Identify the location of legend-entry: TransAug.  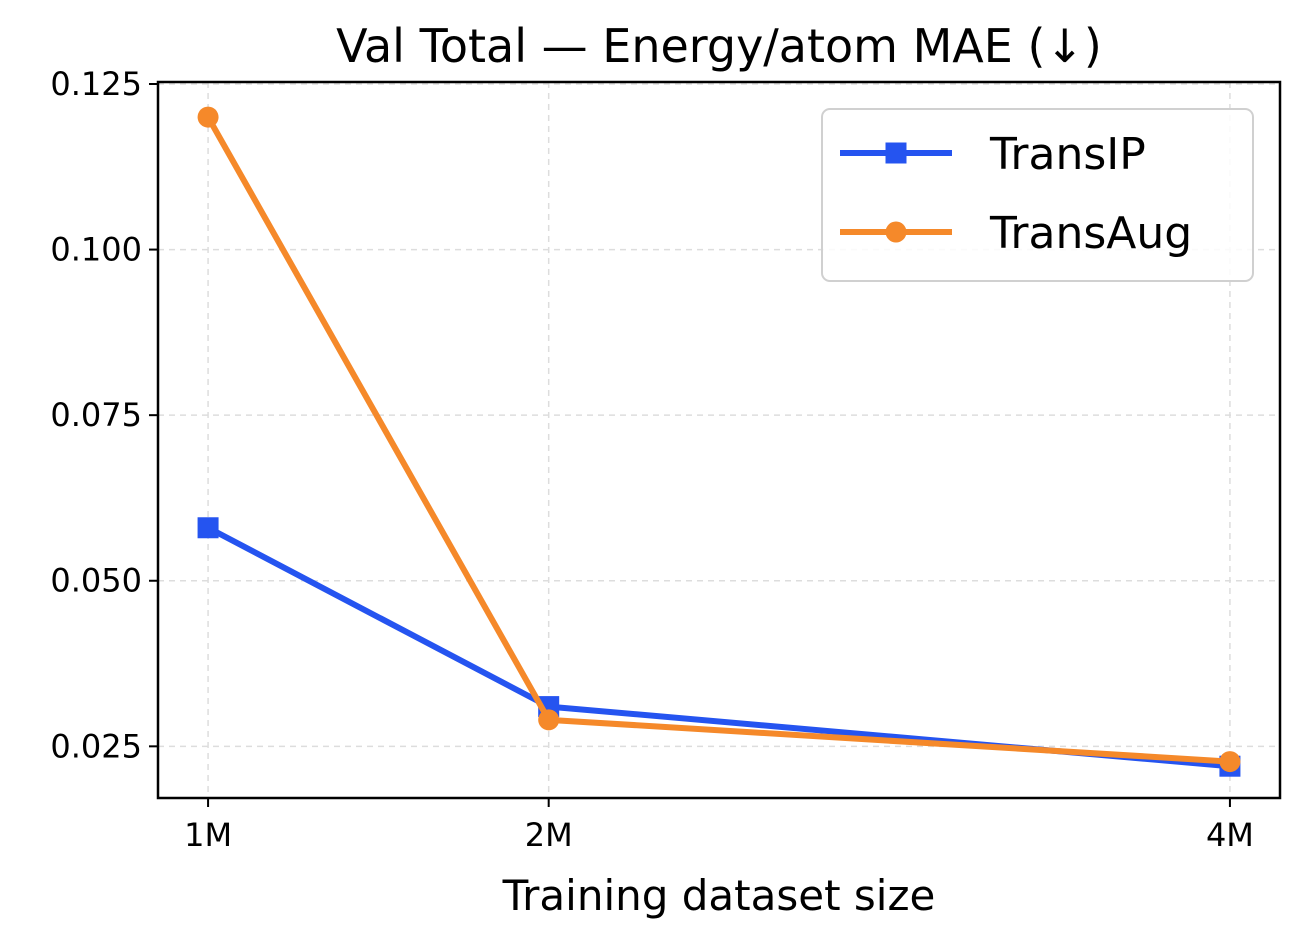
(1016, 233).